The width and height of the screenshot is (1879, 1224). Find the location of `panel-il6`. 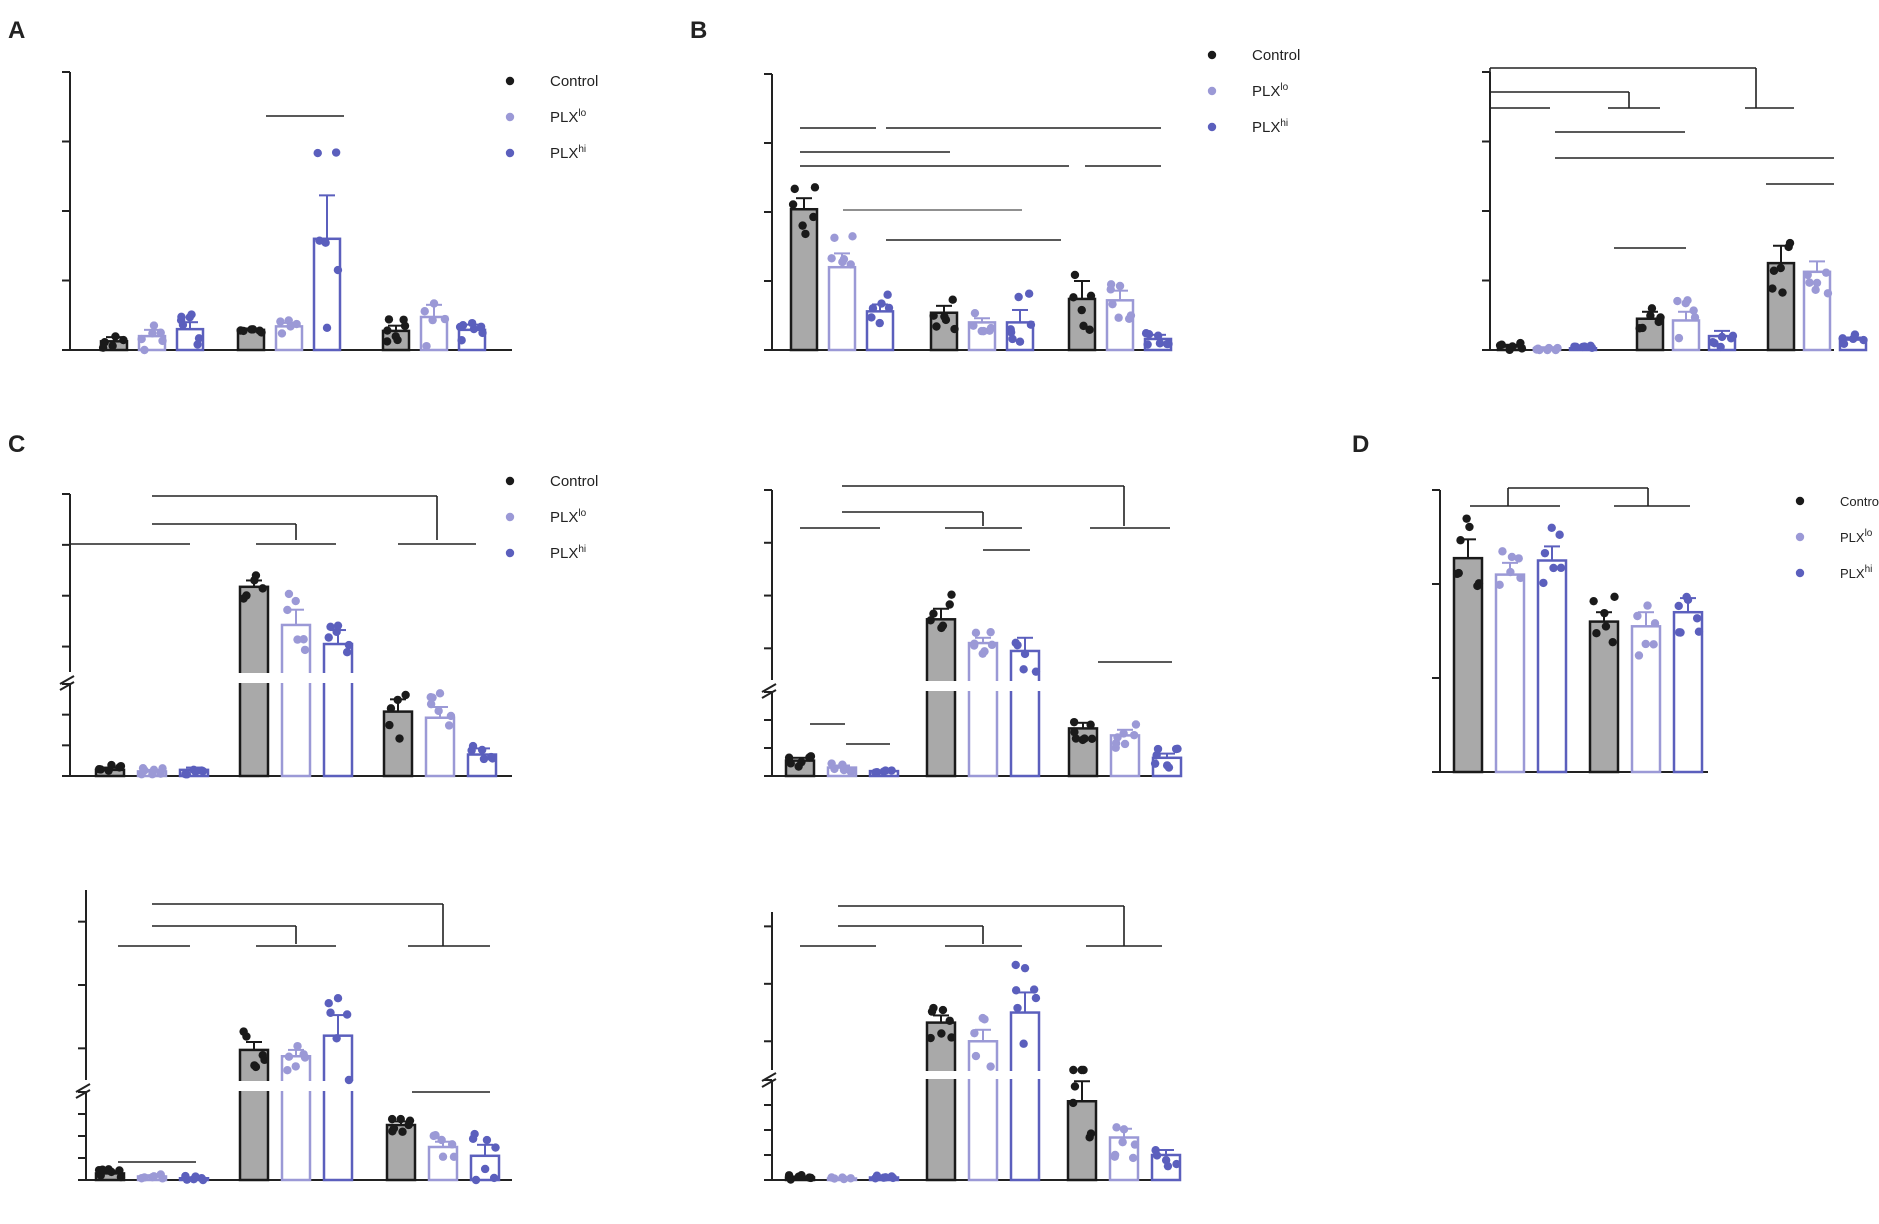

panel-il6 is located at coordinates (293, 1037).